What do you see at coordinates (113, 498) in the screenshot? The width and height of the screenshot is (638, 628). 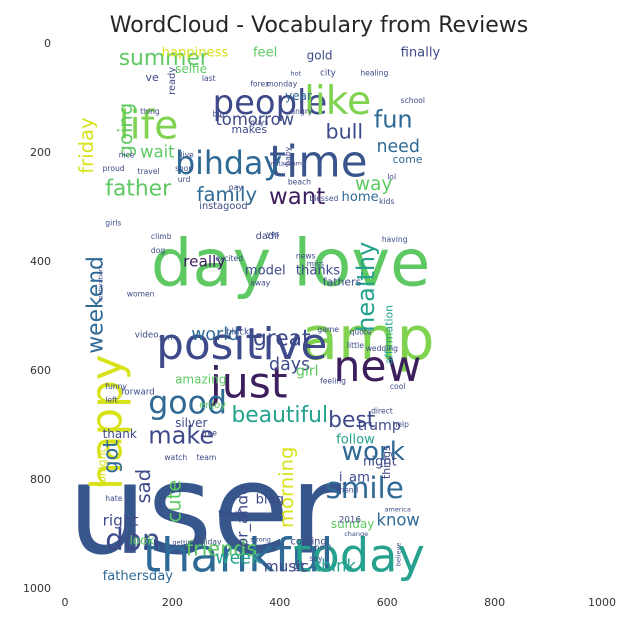 I see `word-hate: hate` at bounding box center [113, 498].